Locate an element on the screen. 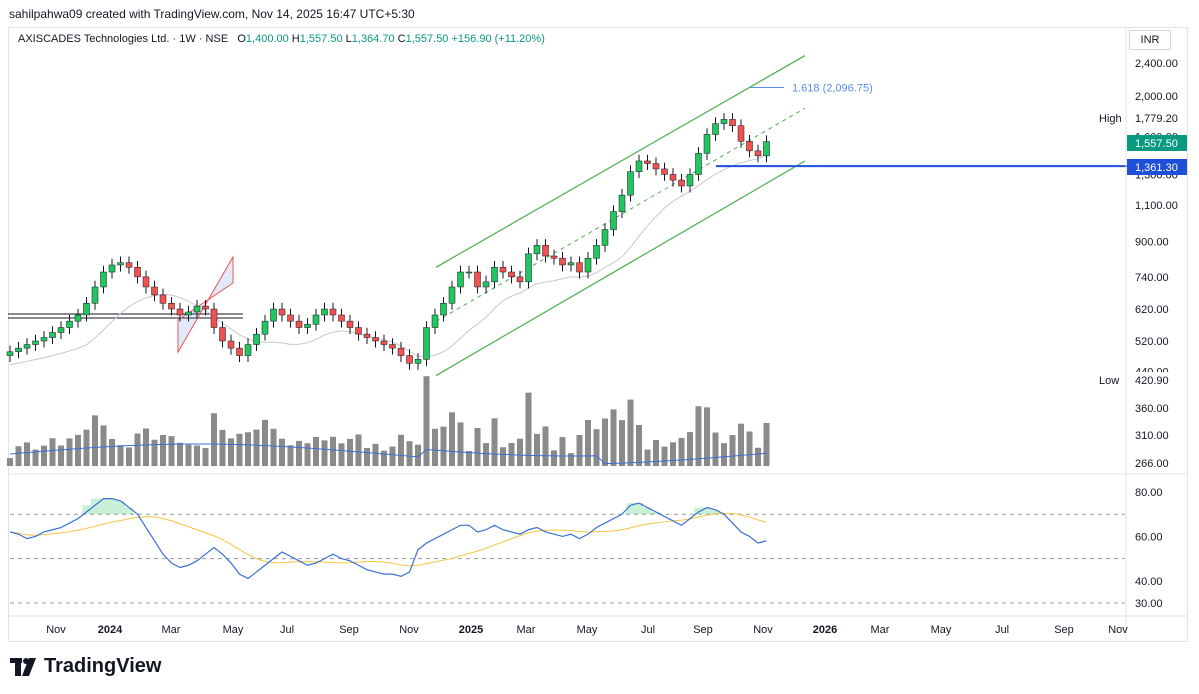 The height and width of the screenshot is (694, 1199). time-axis-label: 2025 is located at coordinates (471, 630).